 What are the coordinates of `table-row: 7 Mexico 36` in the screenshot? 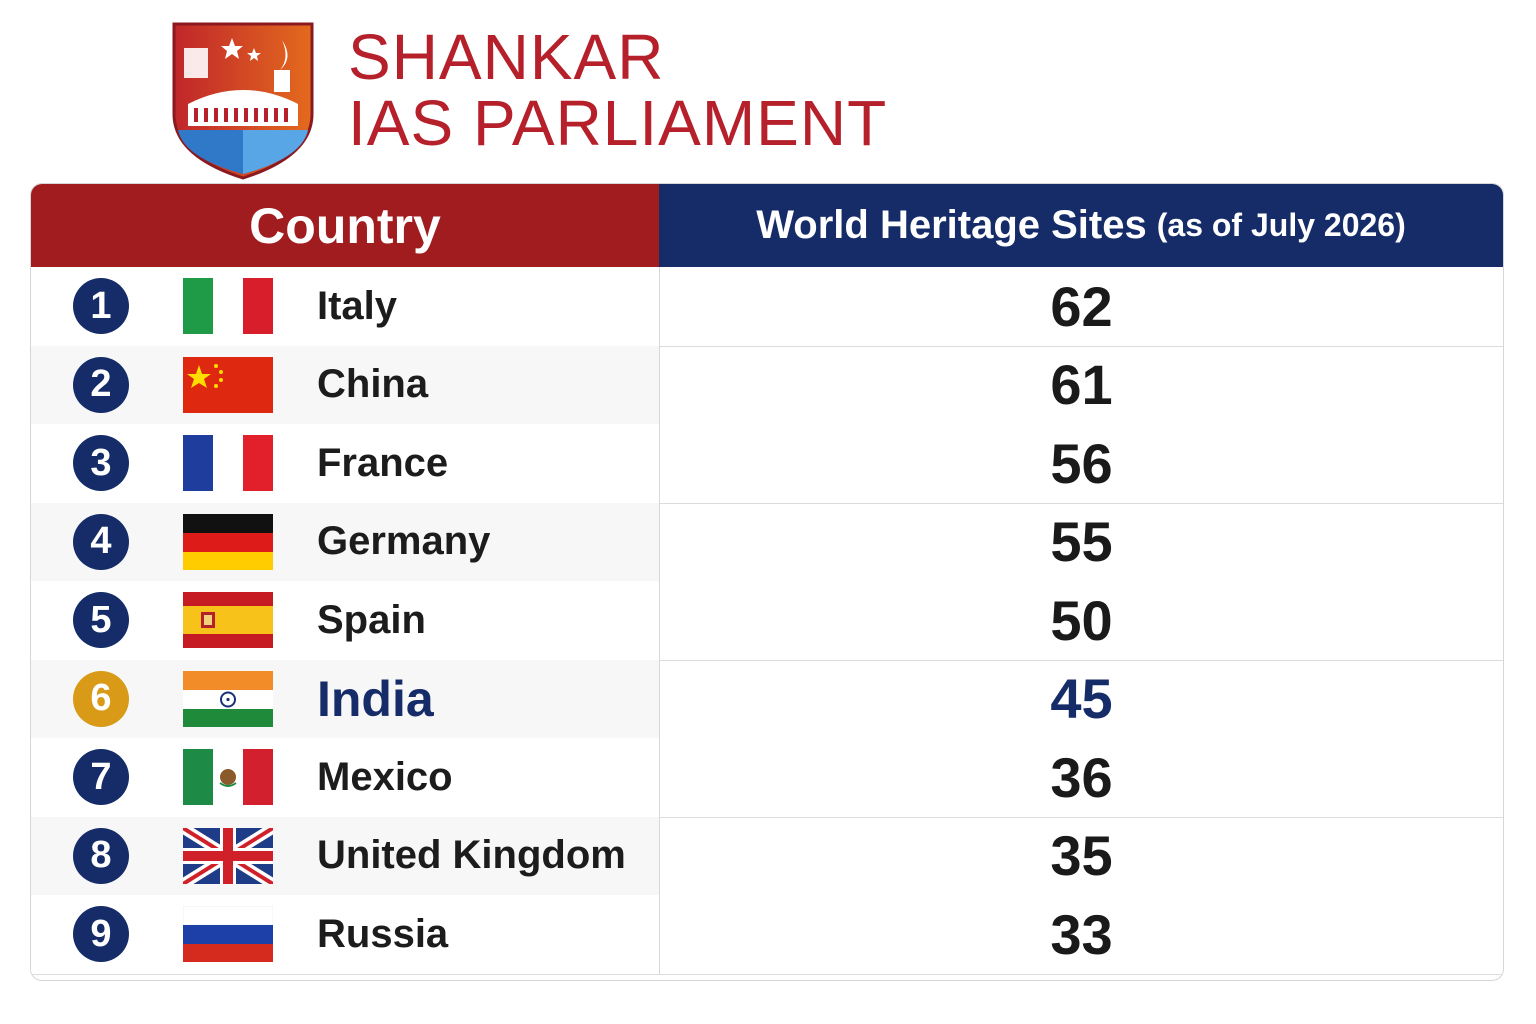 It's located at (767, 778).